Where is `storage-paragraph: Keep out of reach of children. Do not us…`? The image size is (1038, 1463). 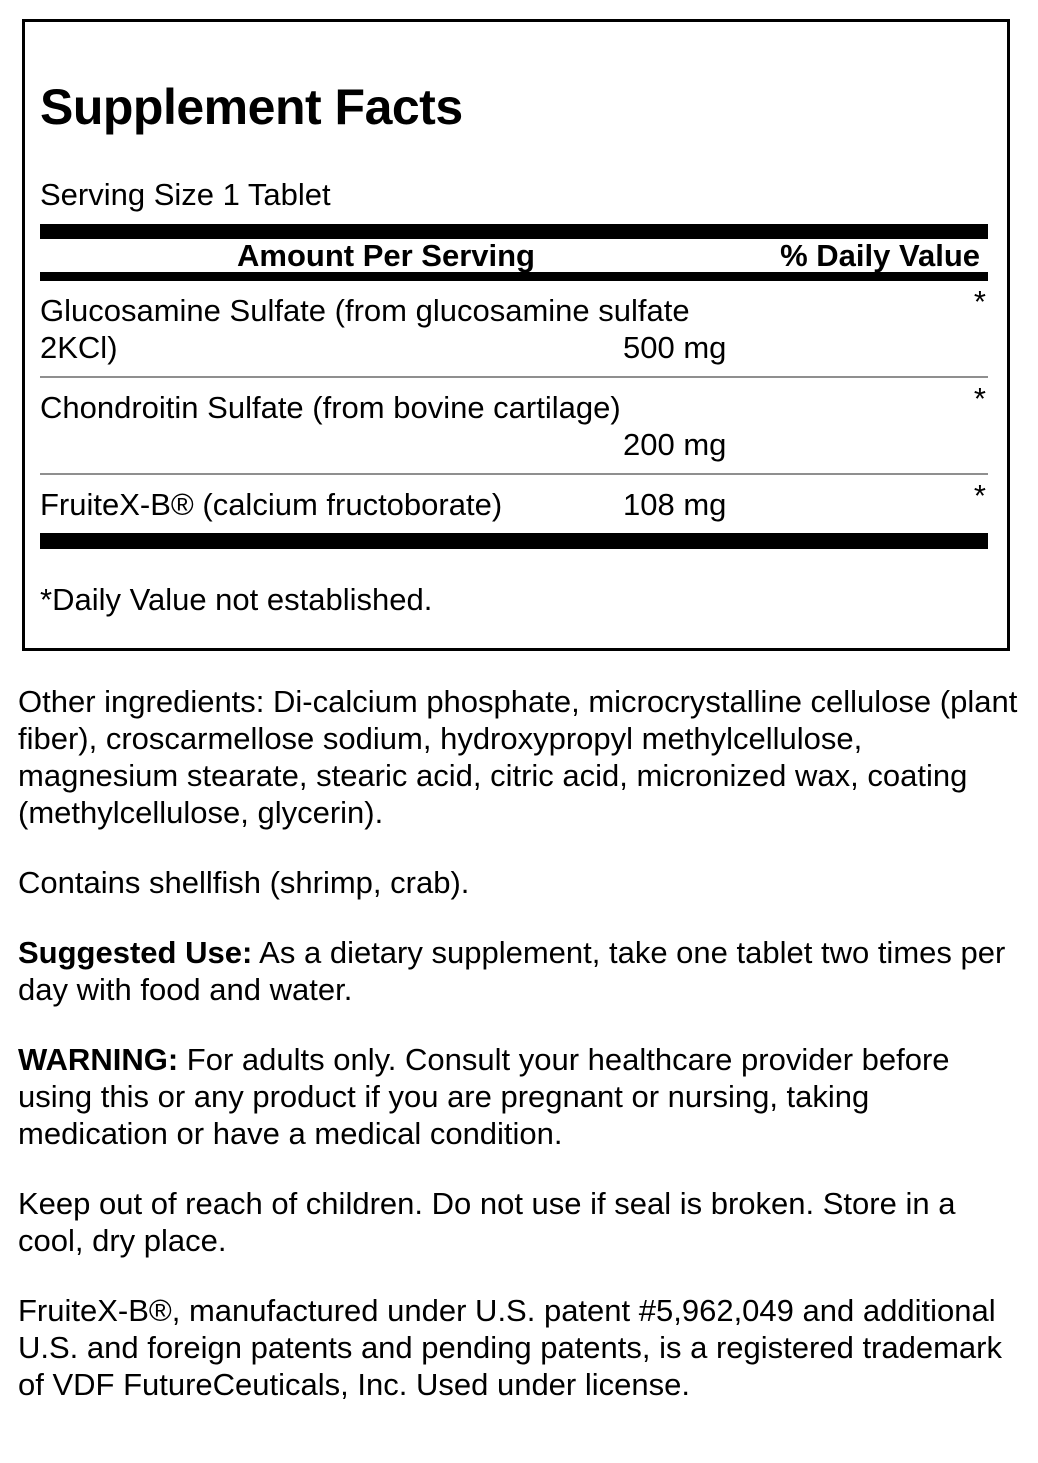 storage-paragraph: Keep out of reach of children. Do not us… is located at coordinates (487, 1222).